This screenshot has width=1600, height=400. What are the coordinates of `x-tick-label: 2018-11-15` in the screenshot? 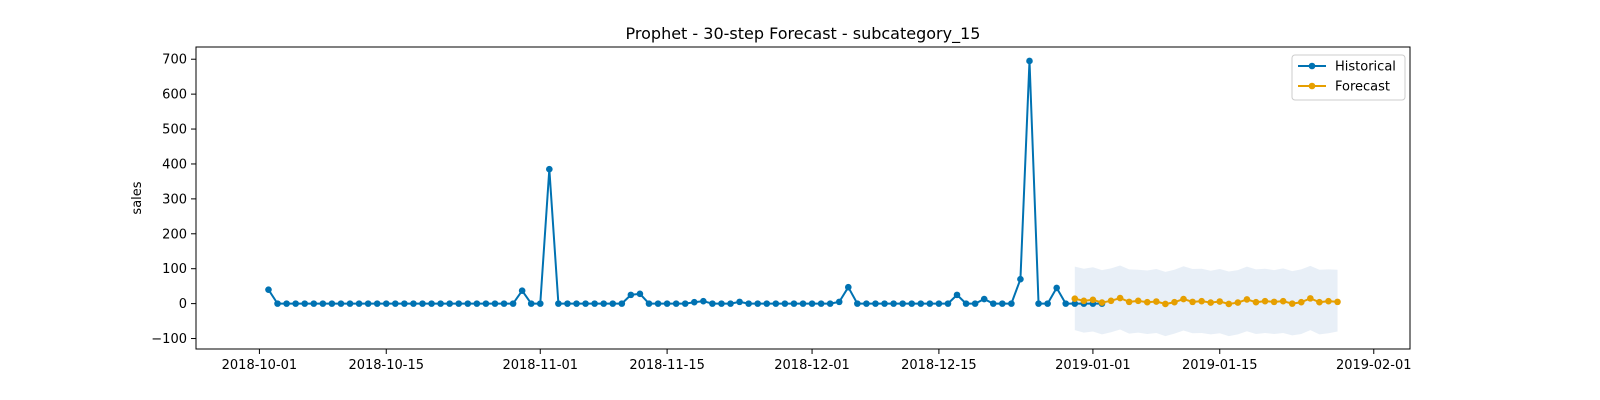 It's located at (667, 365).